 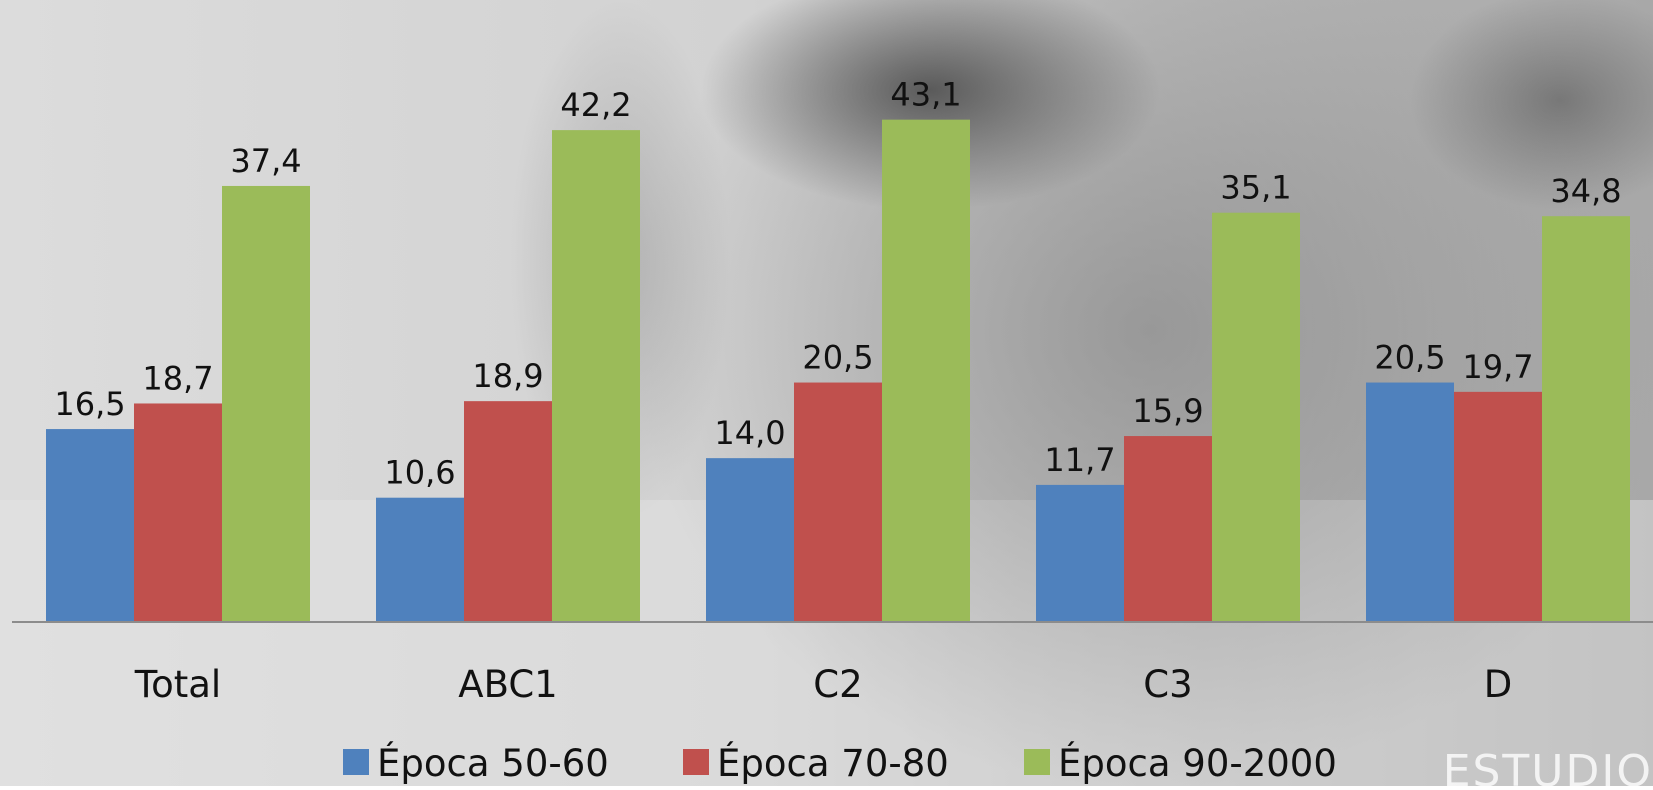 What do you see at coordinates (1167, 684) in the screenshot?
I see `category-label: C3` at bounding box center [1167, 684].